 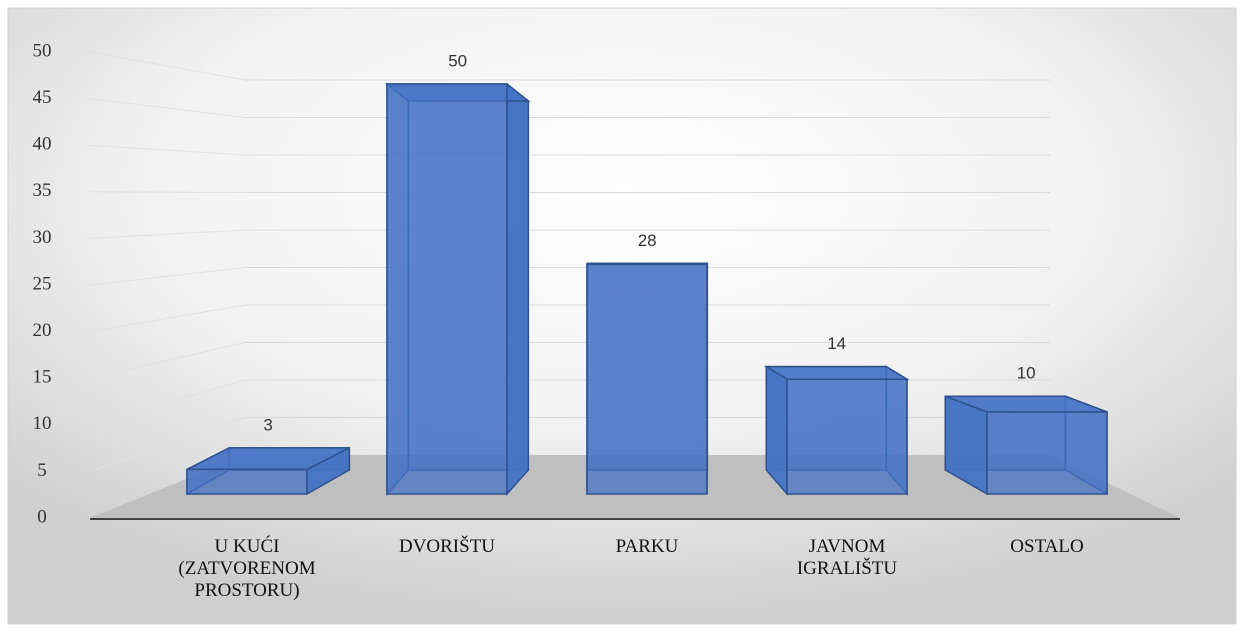 I want to click on y-tick-label: 0, so click(x=42, y=516).